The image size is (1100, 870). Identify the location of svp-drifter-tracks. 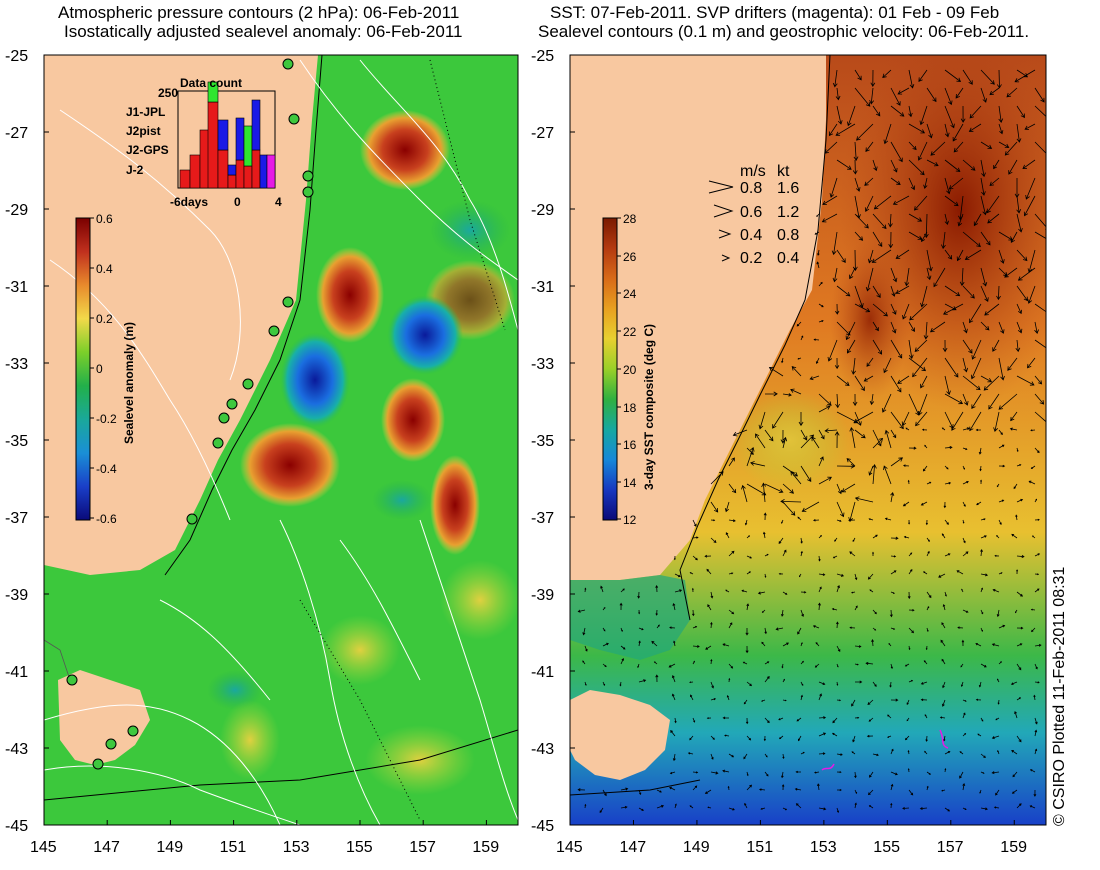
(885, 750).